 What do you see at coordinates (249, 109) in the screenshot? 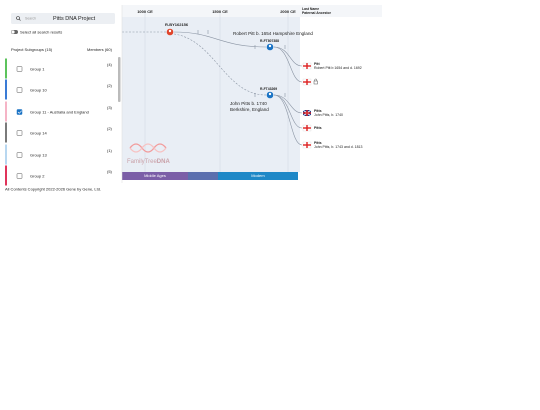
I see `ancestor-label: Berkshire, England` at bounding box center [249, 109].